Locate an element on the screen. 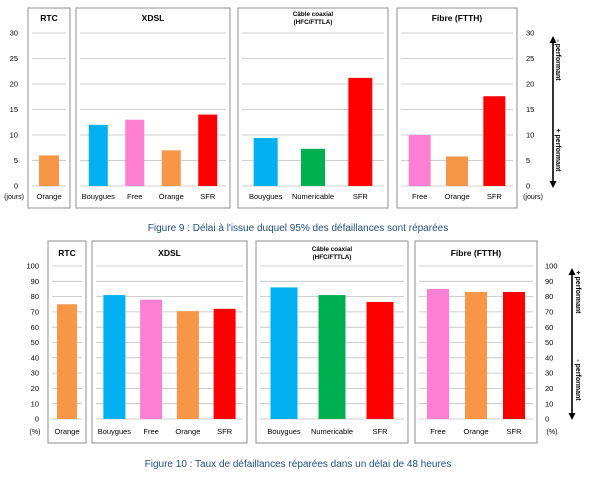 This screenshot has width=597, height=478. unit-label-right: (jours) is located at coordinates (533, 197).